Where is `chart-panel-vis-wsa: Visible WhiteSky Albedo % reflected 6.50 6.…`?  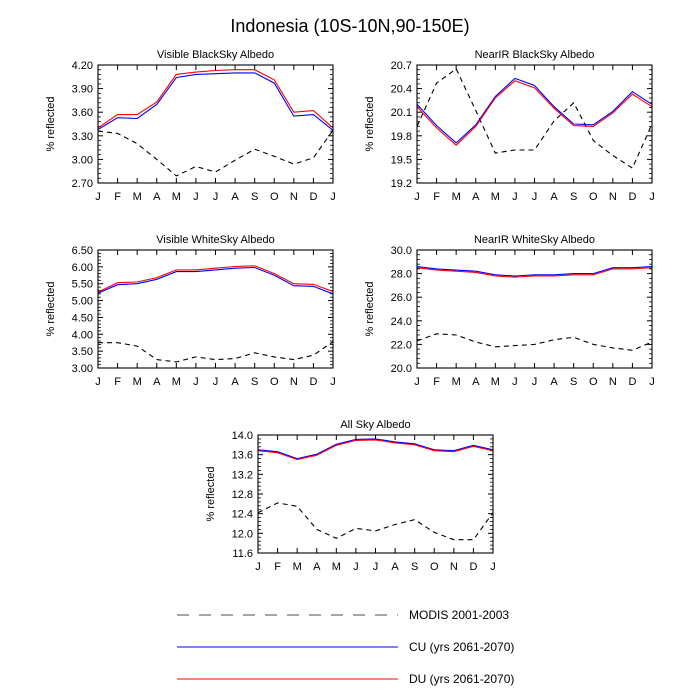
chart-panel-vis-wsa: Visible WhiteSky Albedo % reflected 6.50 6.… is located at coordinates (190, 311).